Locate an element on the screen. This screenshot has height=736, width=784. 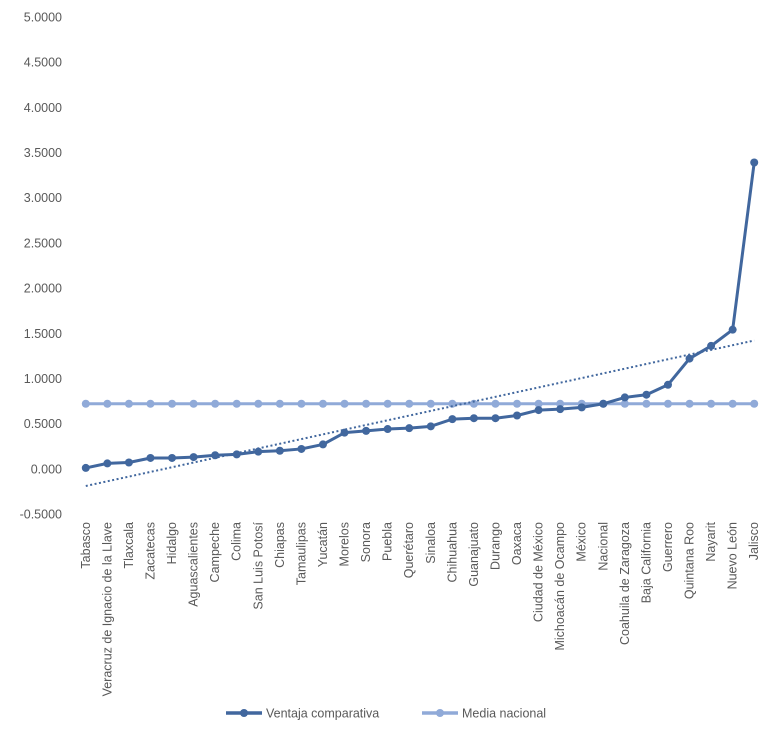
legend-label-ventaja-comparativa: Ventaja comparativa is located at coordinates (322, 714).